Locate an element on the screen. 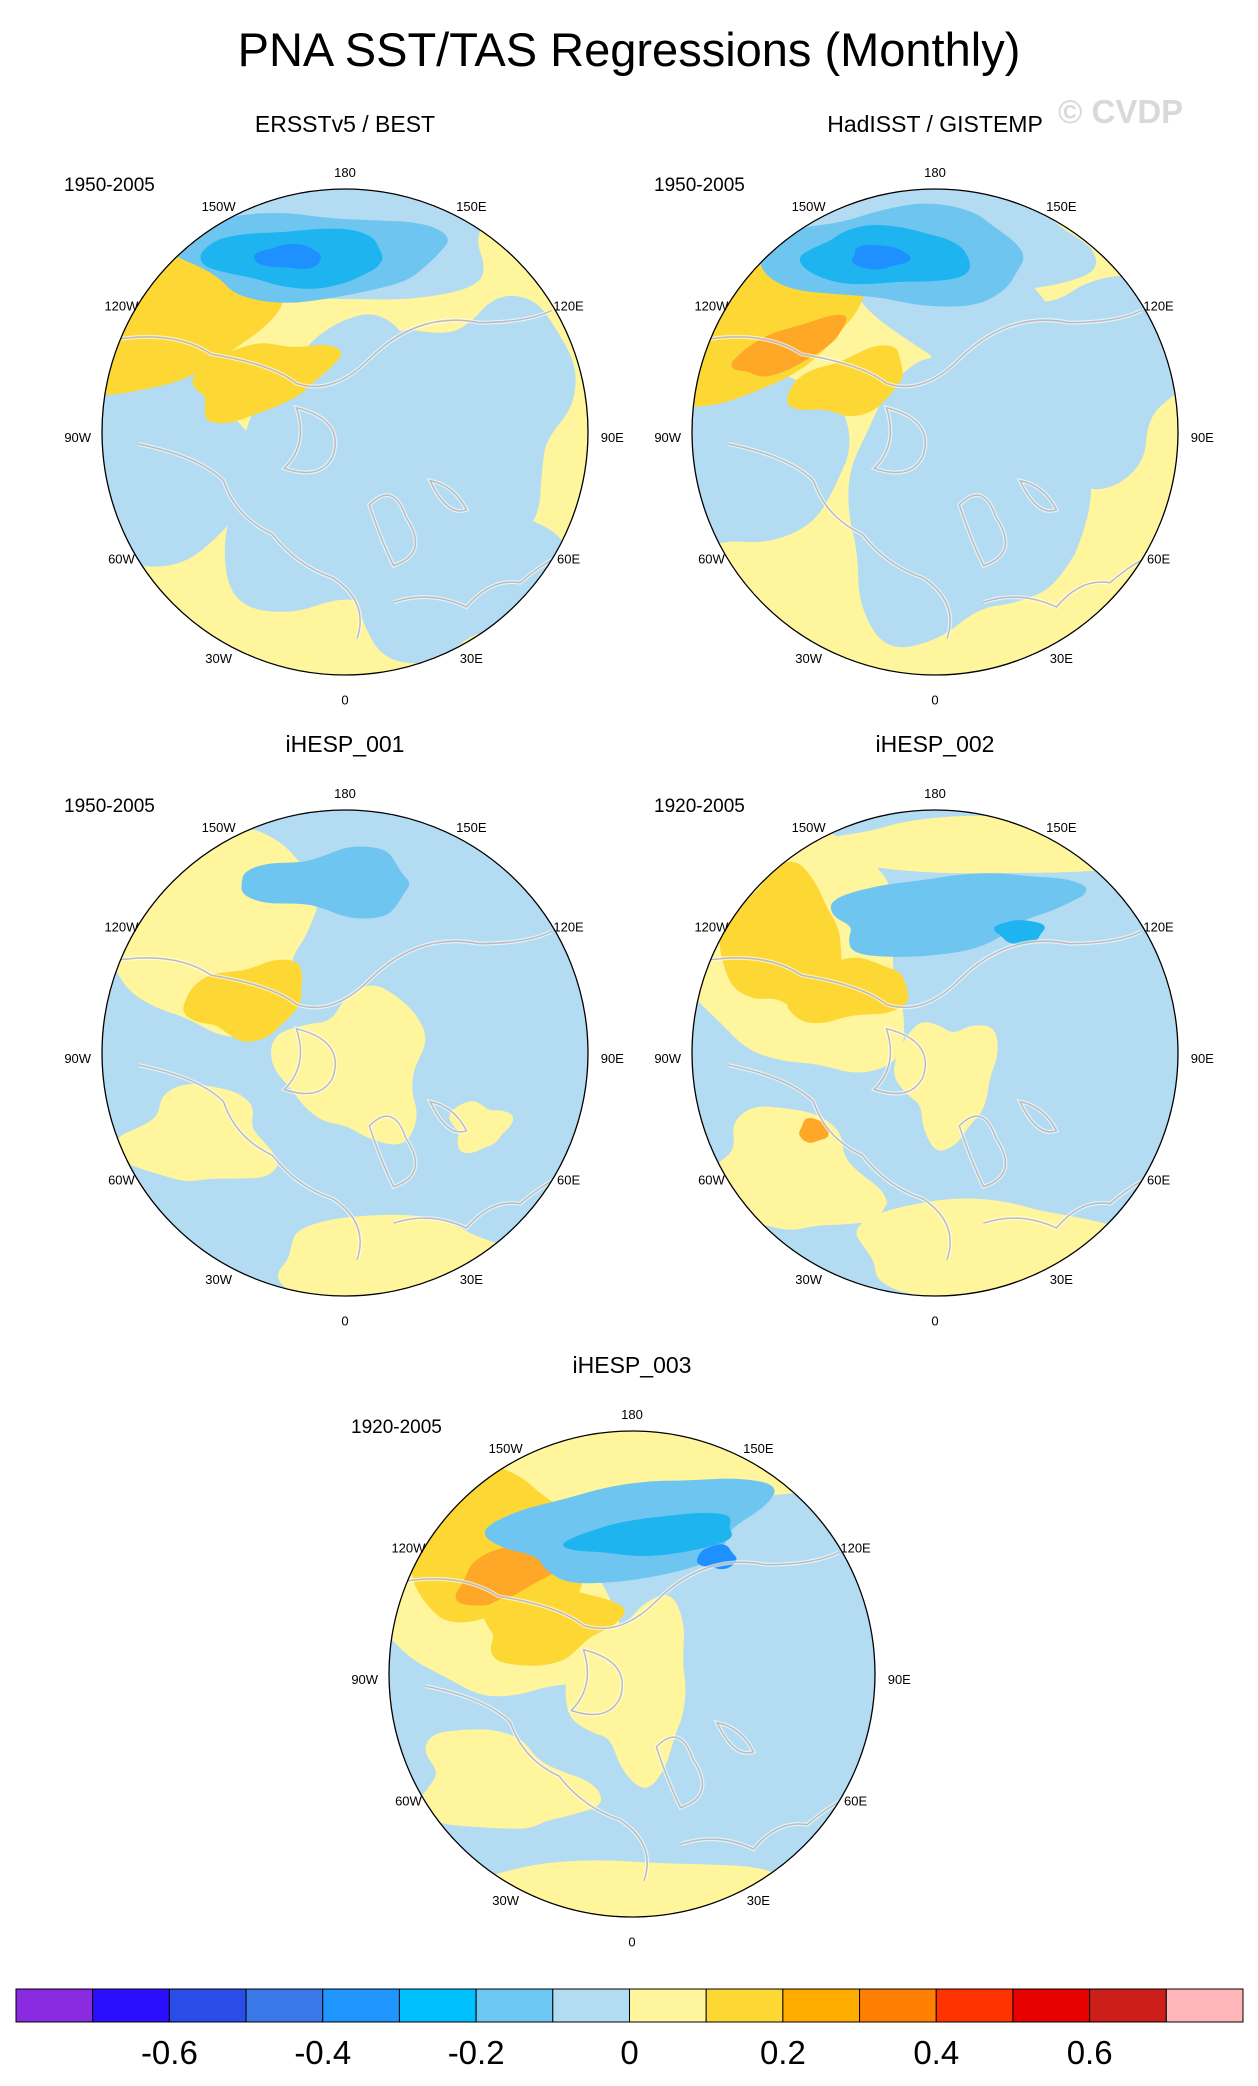 The width and height of the screenshot is (1258, 2086). colorbar: -0.6 -0.4 -0.2 0 0.2 0.4 0.6 is located at coordinates (629, 2029).